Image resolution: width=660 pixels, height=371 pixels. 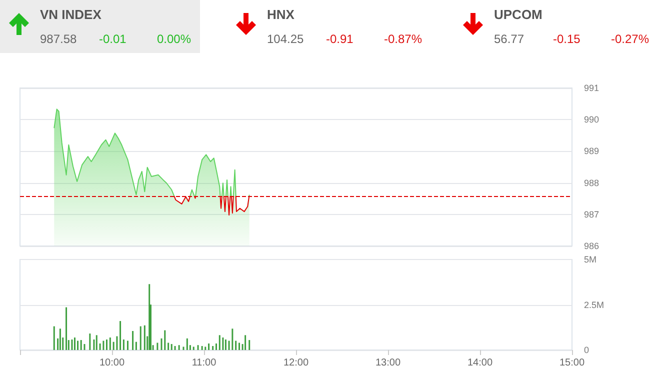 What do you see at coordinates (590, 259) in the screenshot?
I see `y-tick-label: 5M` at bounding box center [590, 259].